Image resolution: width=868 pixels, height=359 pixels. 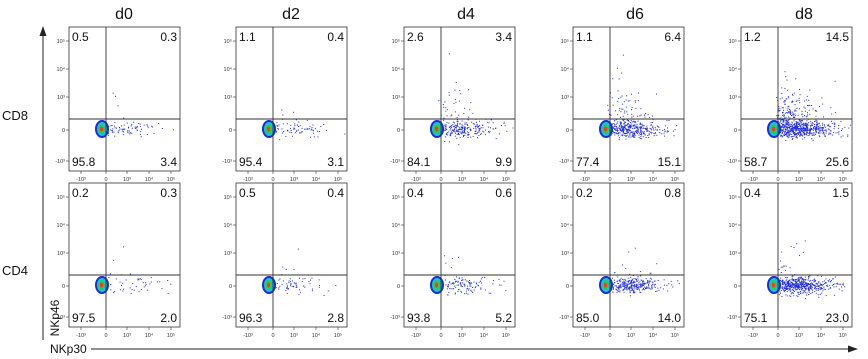 I want to click on row-label-cd8: CD8, so click(x=15, y=115).